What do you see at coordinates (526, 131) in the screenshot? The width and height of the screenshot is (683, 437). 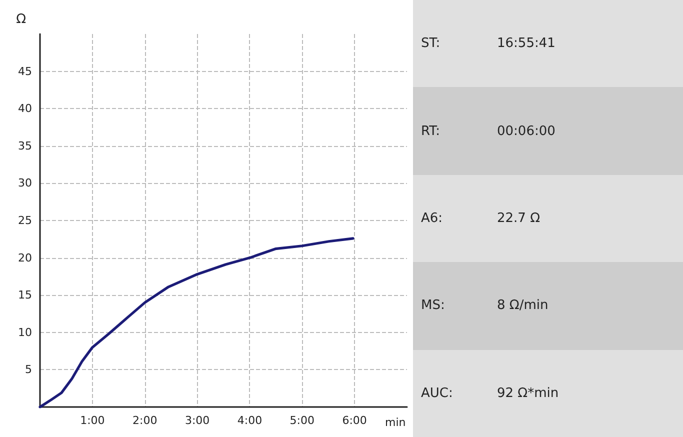 I see `text: 00:06:00` at bounding box center [526, 131].